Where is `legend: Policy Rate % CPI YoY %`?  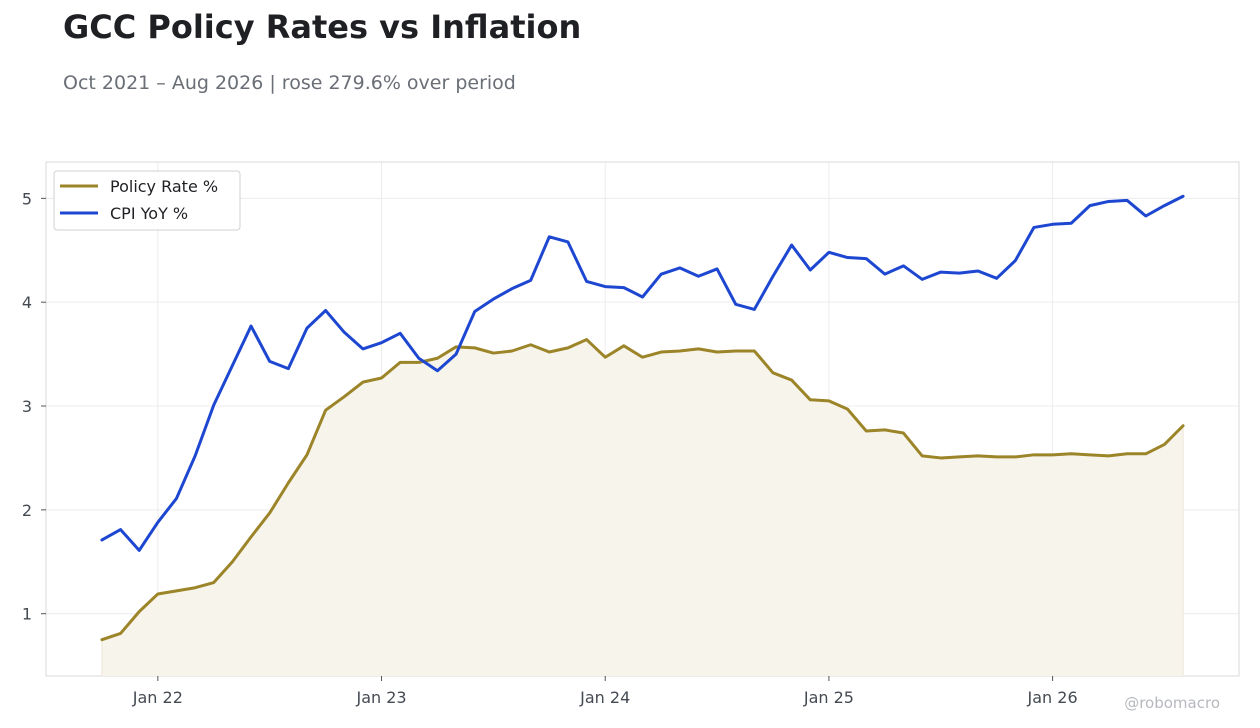 legend: Policy Rate % CPI YoY % is located at coordinates (147, 200).